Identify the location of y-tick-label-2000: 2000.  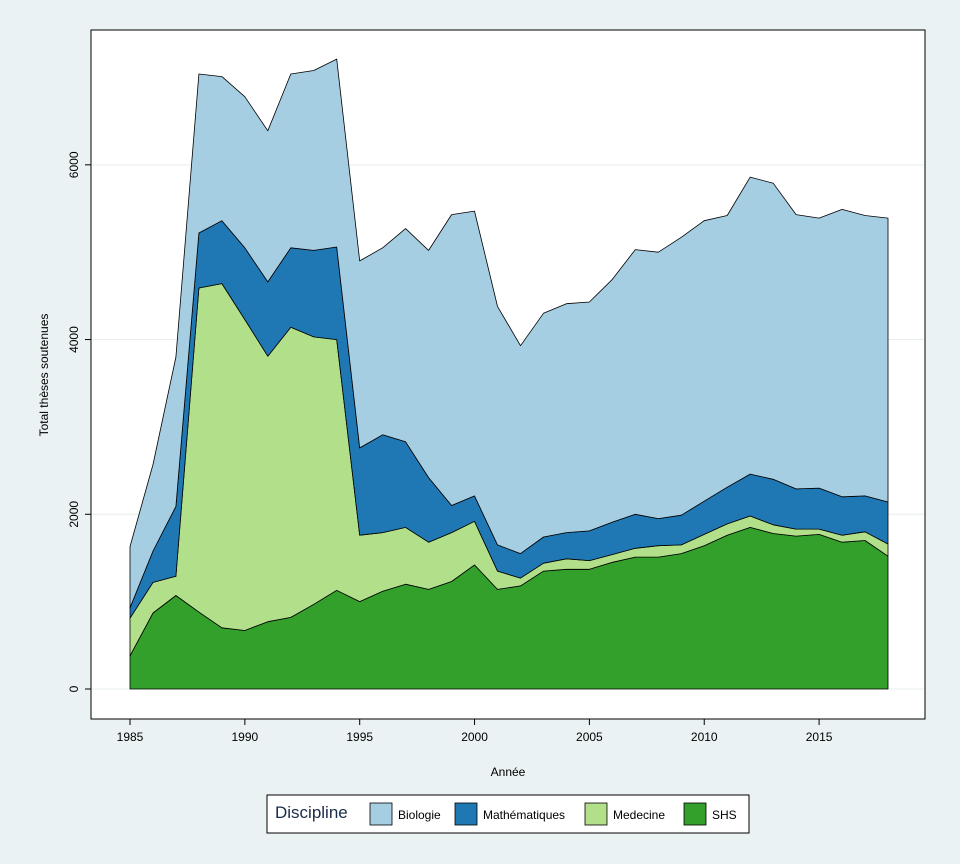
(74, 514).